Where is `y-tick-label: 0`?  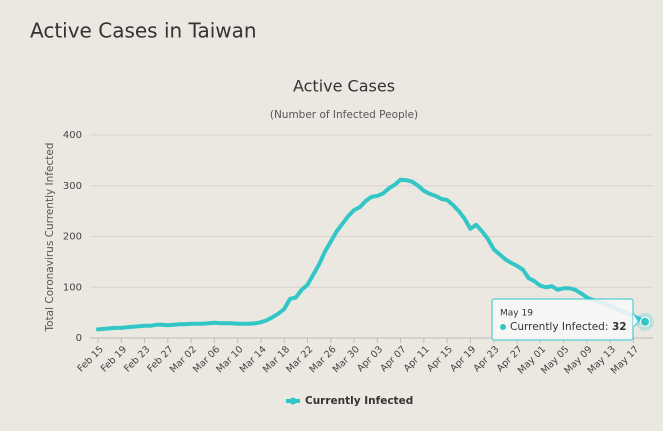 y-tick-label: 0 is located at coordinates (79, 338).